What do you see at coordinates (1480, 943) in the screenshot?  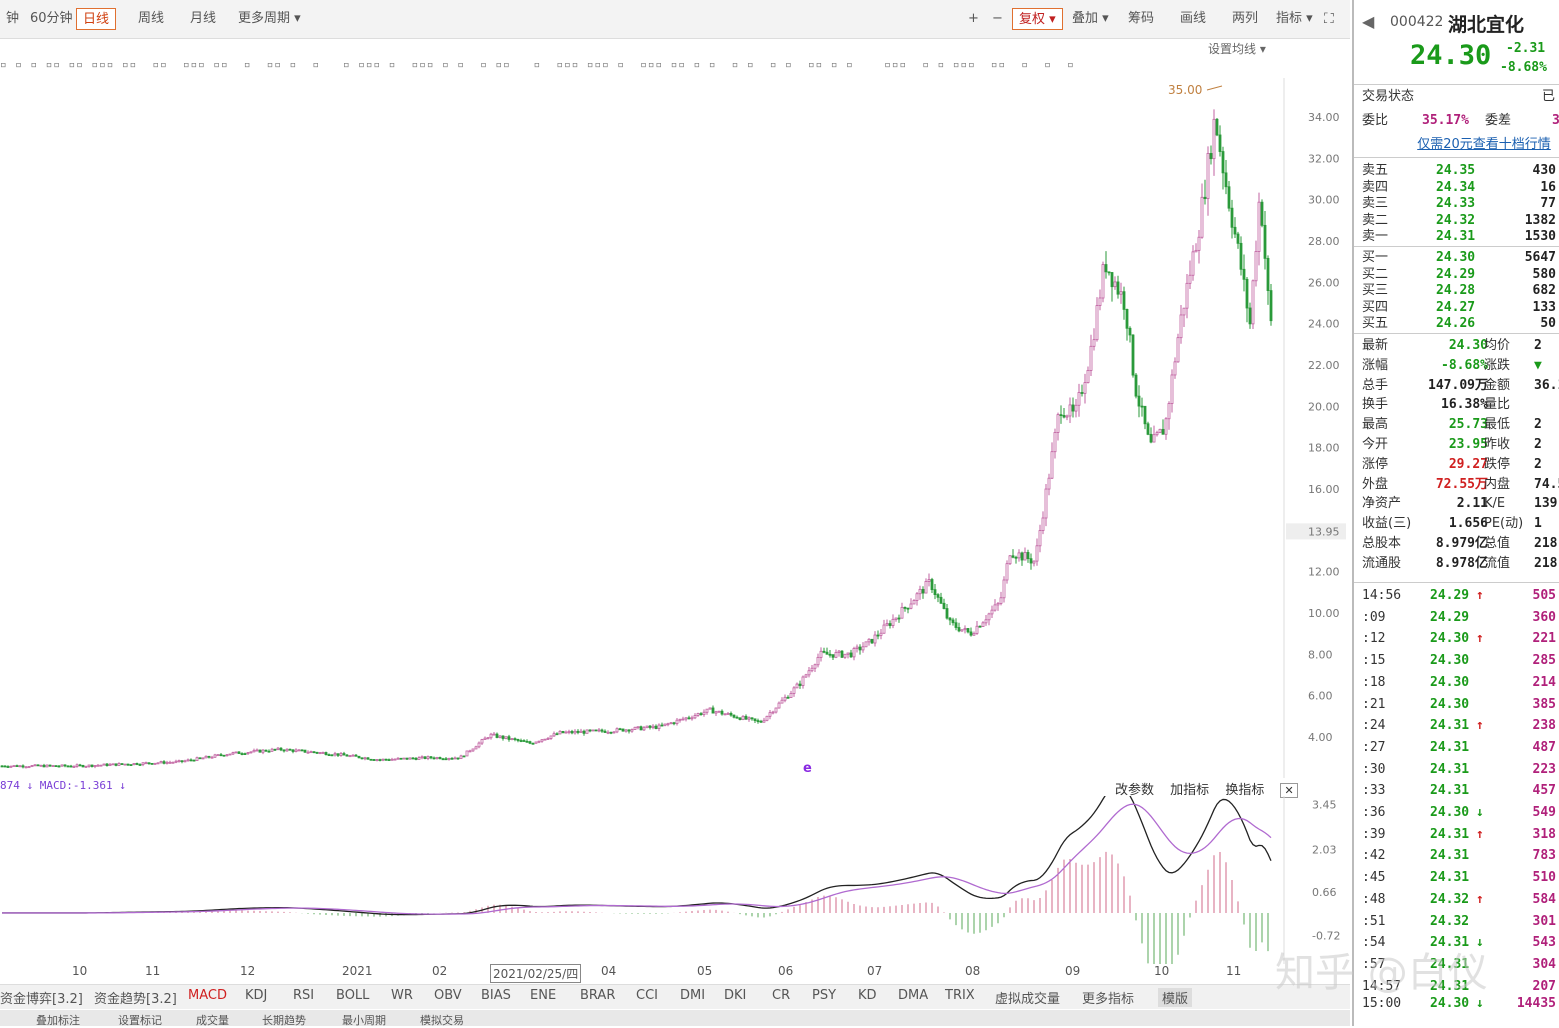 I see `tick-arrow-icon: ↓` at bounding box center [1480, 943].